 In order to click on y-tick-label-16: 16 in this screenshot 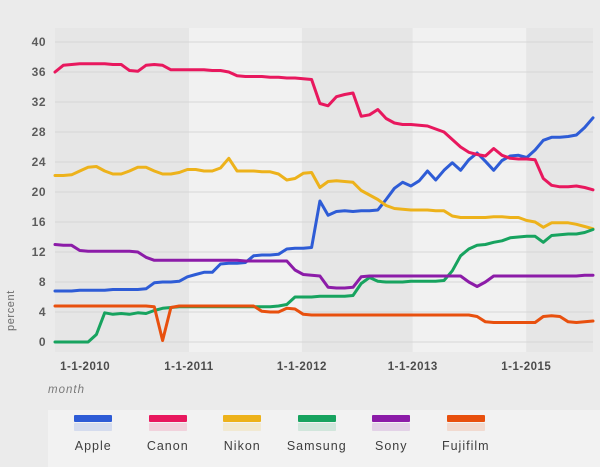, I will do `click(39, 222)`.